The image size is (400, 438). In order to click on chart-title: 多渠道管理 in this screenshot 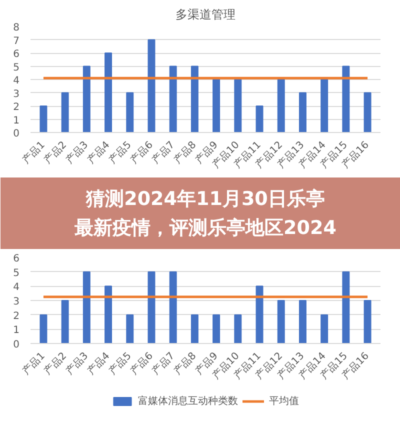, I will do `click(206, 15)`.